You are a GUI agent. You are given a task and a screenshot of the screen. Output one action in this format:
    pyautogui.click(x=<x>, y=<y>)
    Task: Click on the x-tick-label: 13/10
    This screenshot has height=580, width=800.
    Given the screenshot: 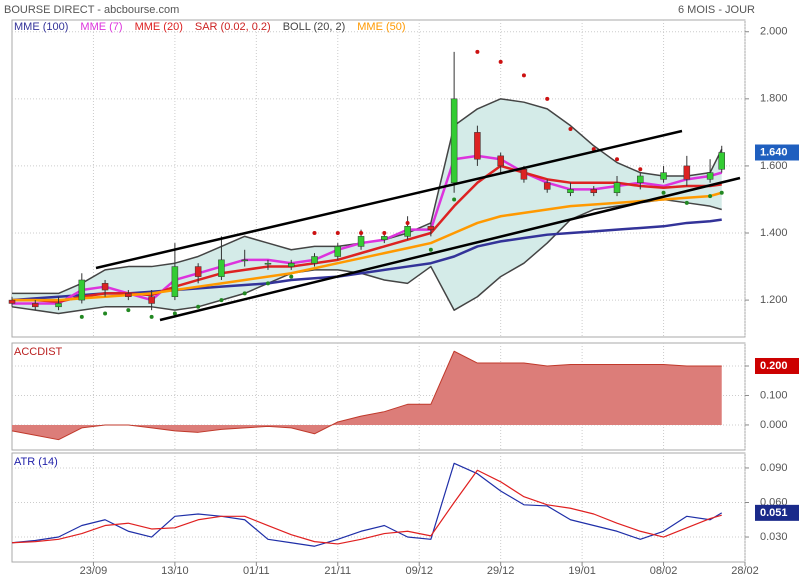 What is the action you would take?
    pyautogui.click(x=175, y=571)
    